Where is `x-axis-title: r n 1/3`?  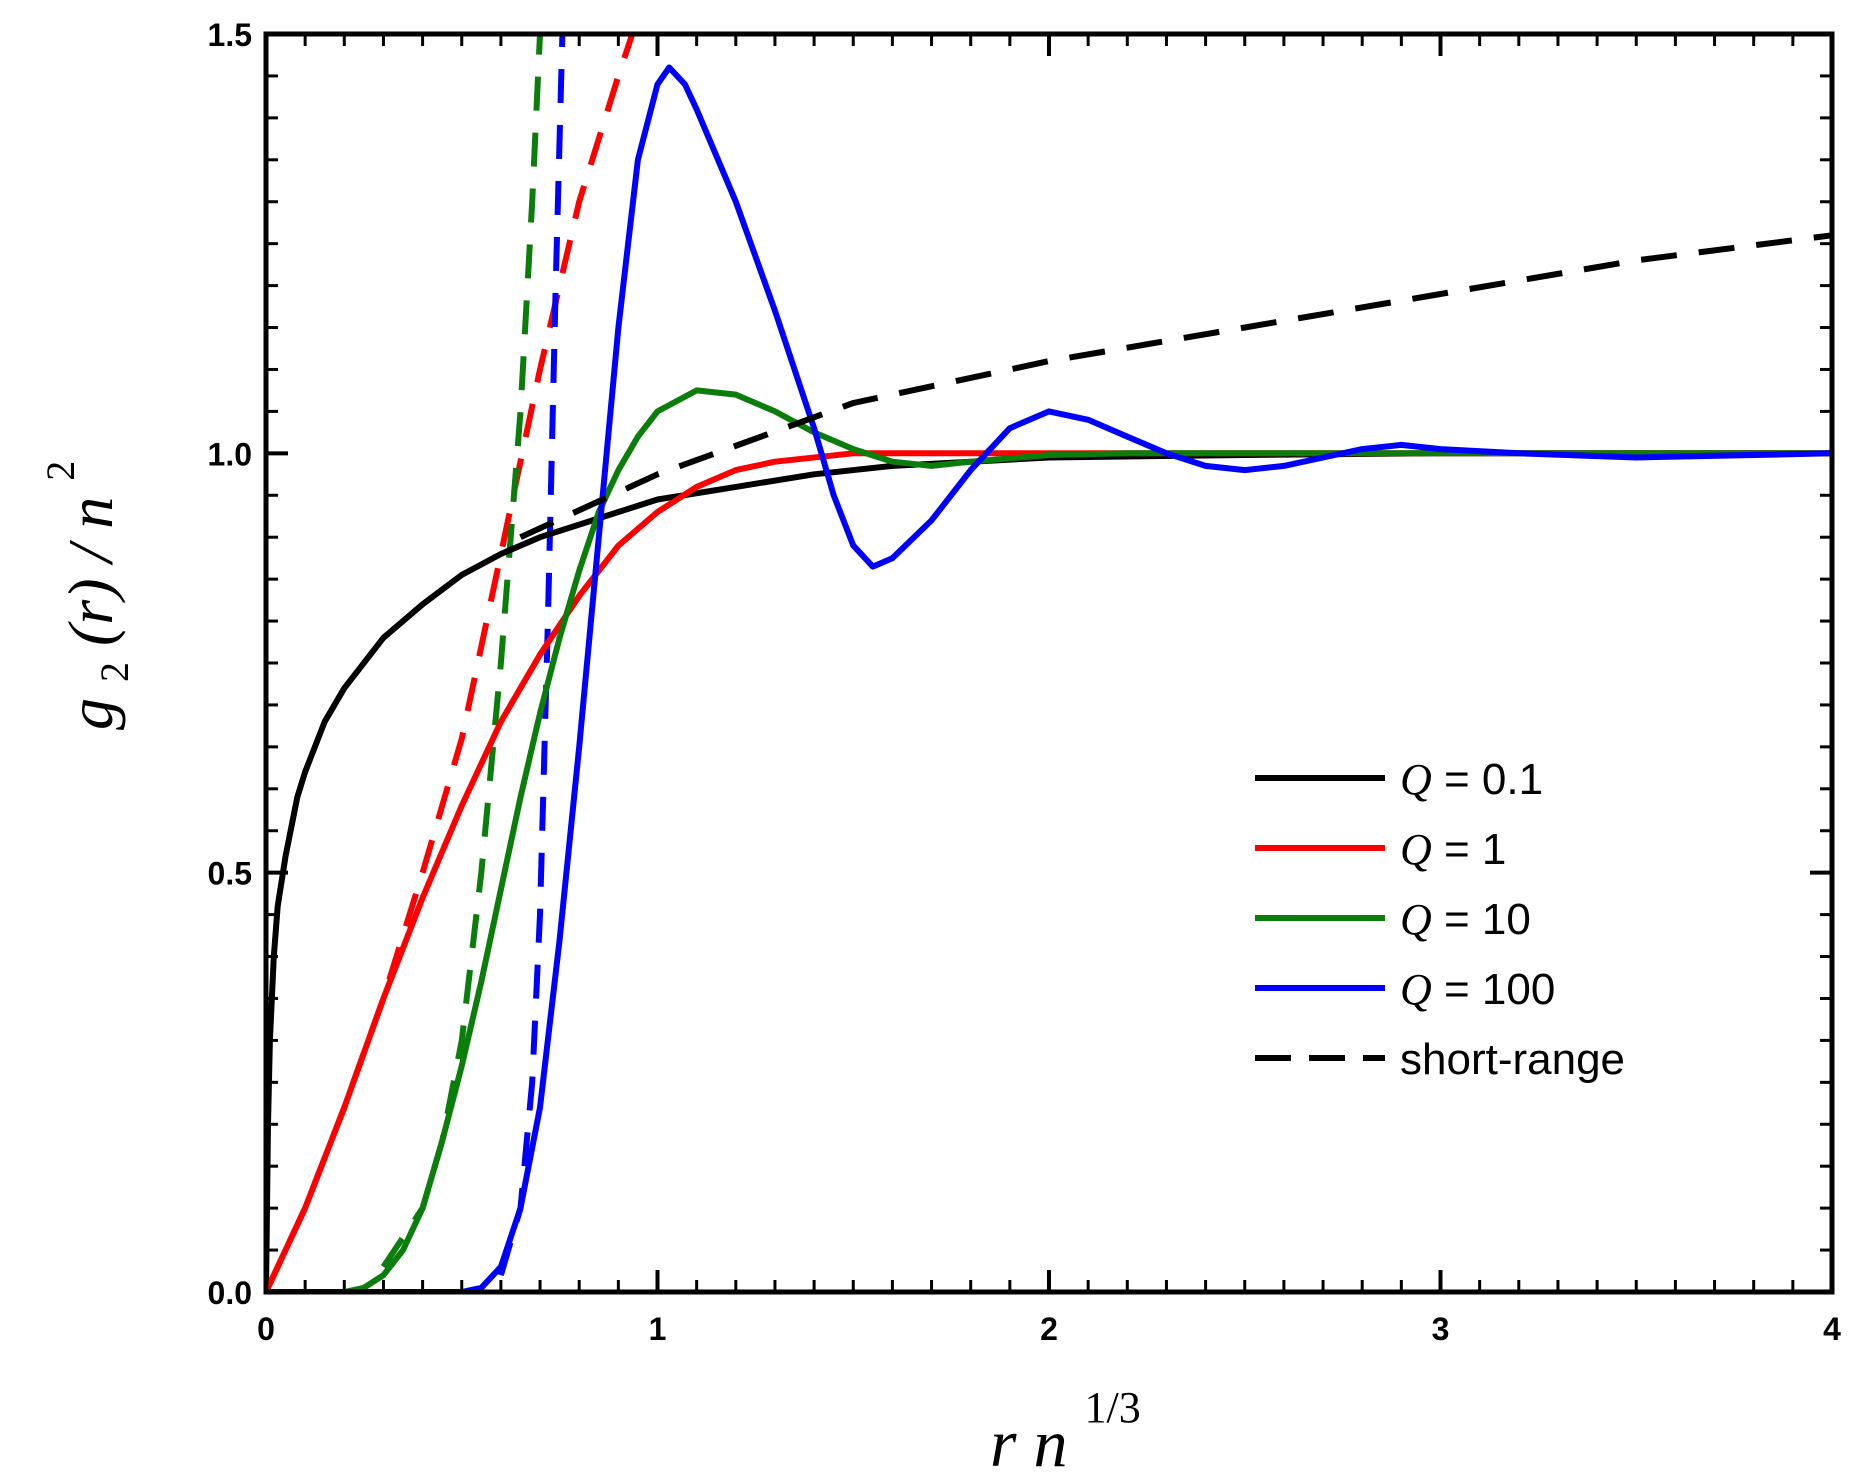
x-axis-title: r n 1/3 is located at coordinates (1065, 1432).